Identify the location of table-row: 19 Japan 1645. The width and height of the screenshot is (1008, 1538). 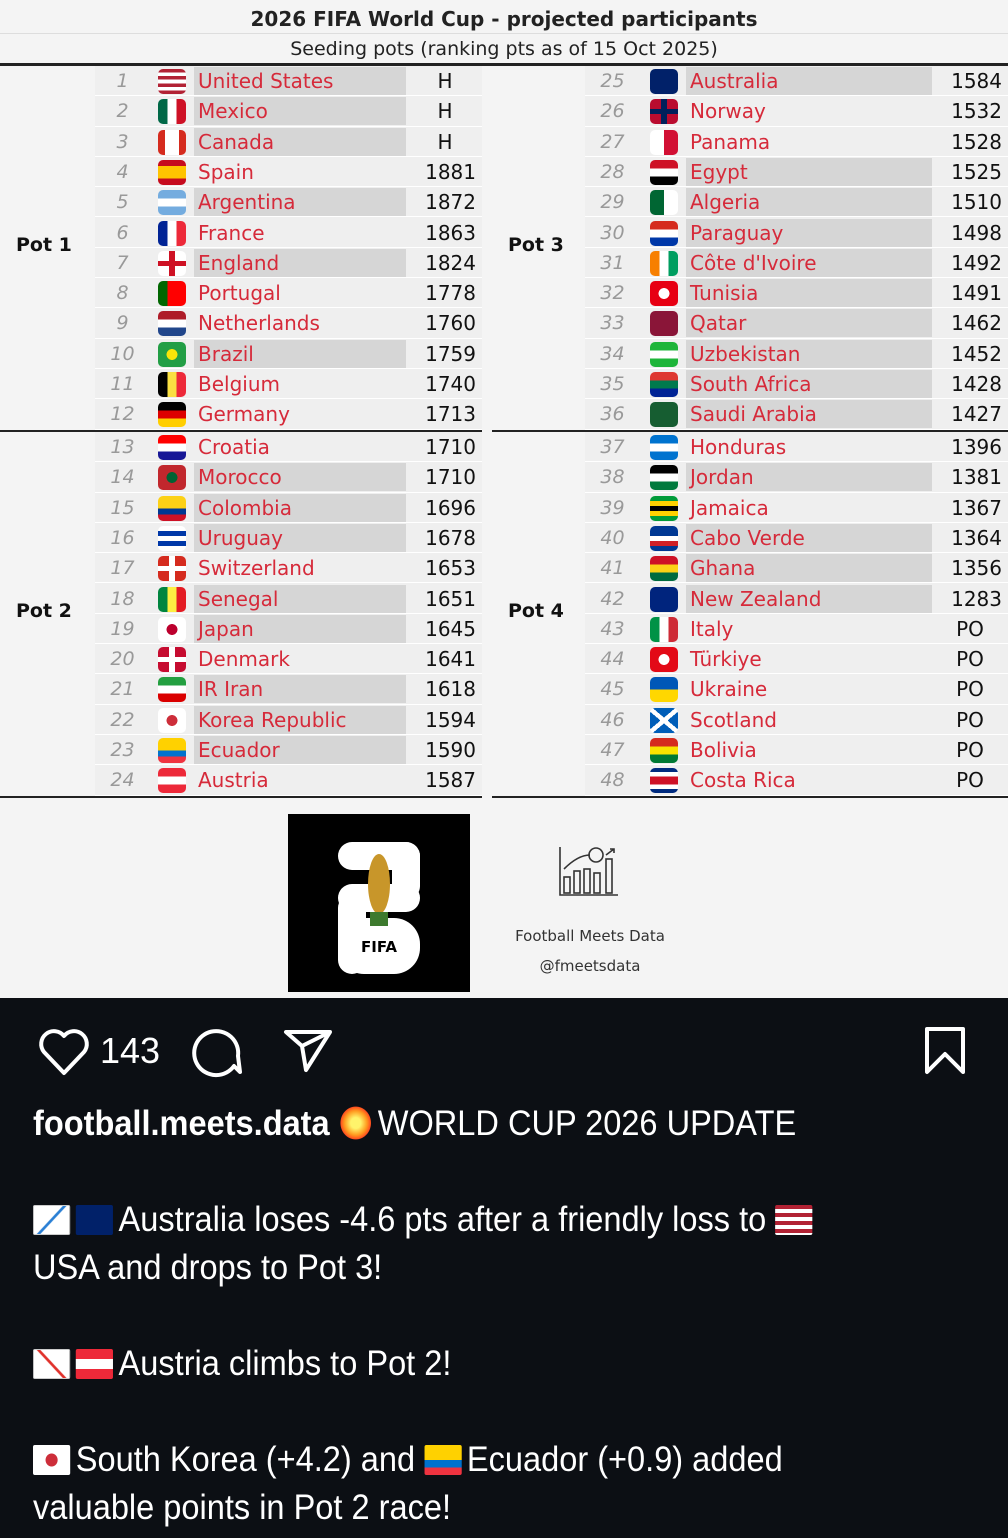
(288, 629).